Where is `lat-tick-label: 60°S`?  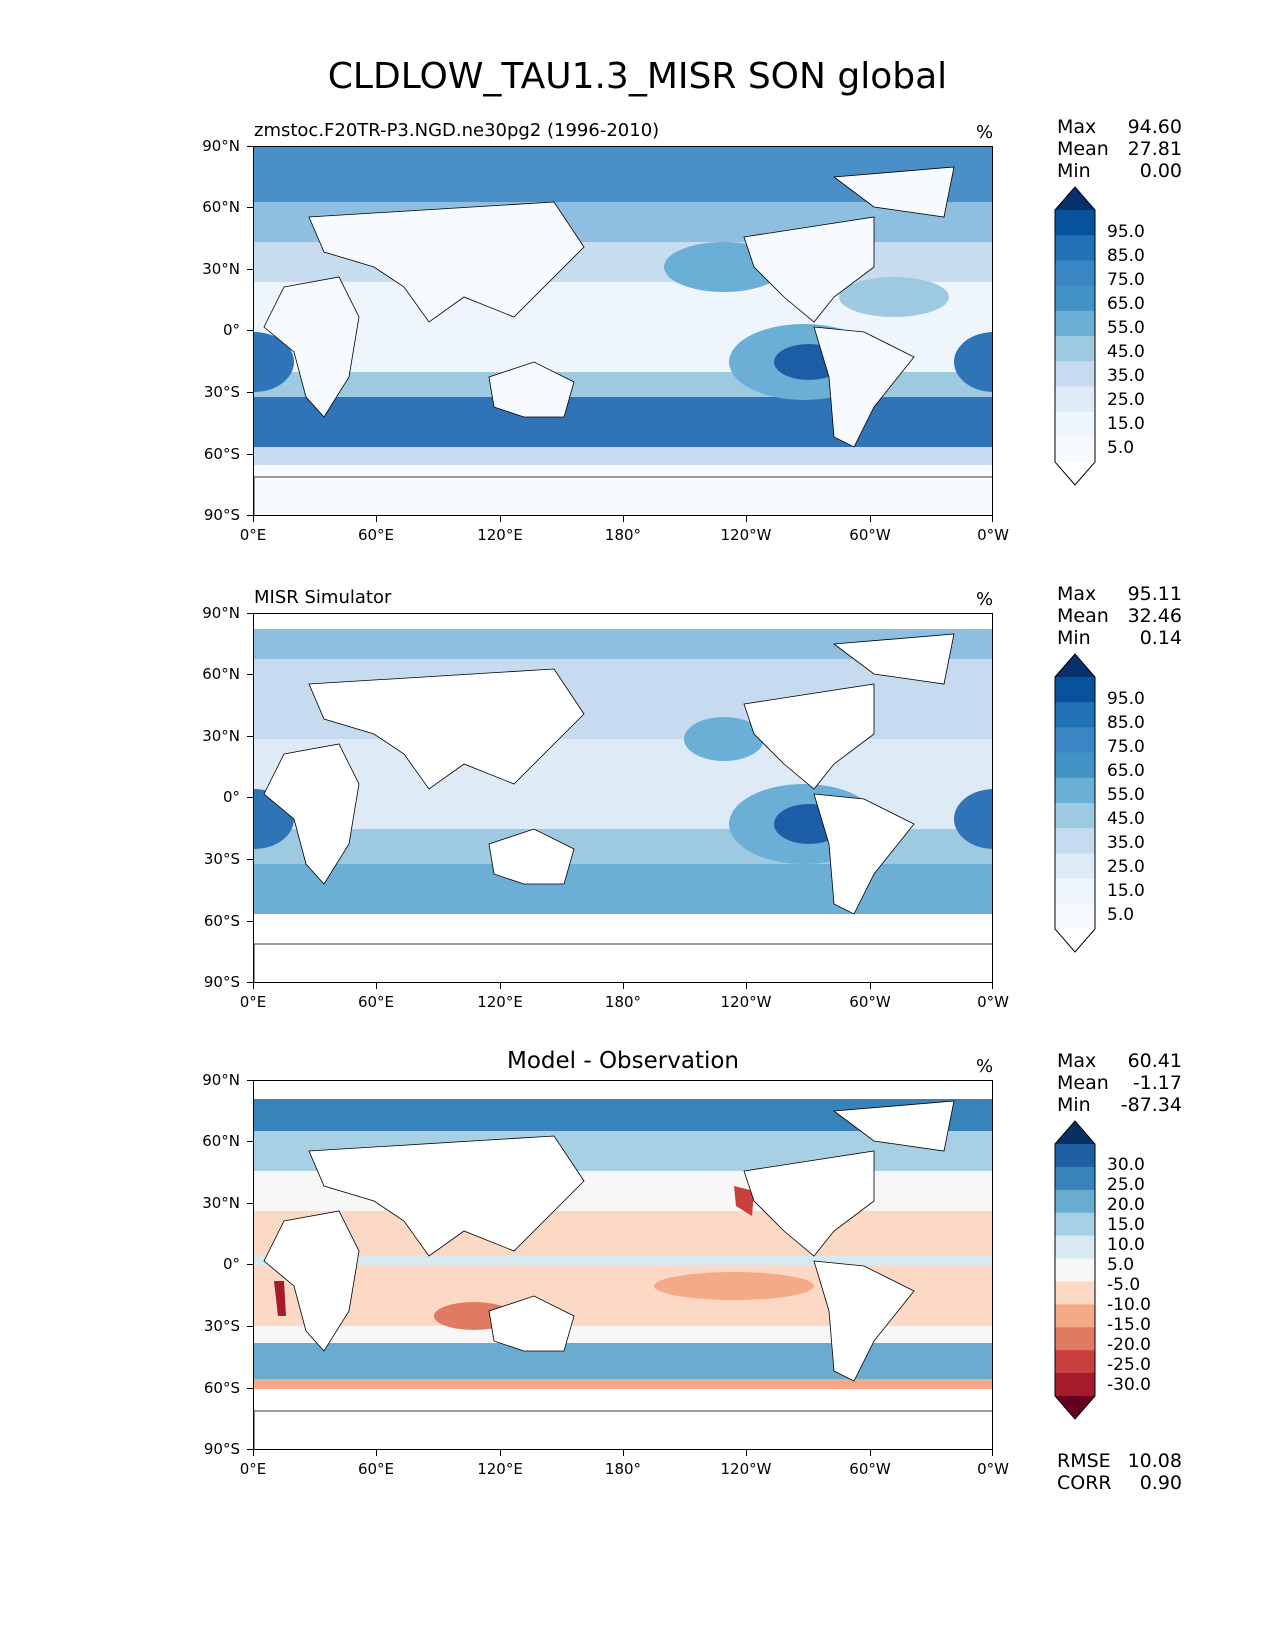 lat-tick-label: 60°S is located at coordinates (221, 921).